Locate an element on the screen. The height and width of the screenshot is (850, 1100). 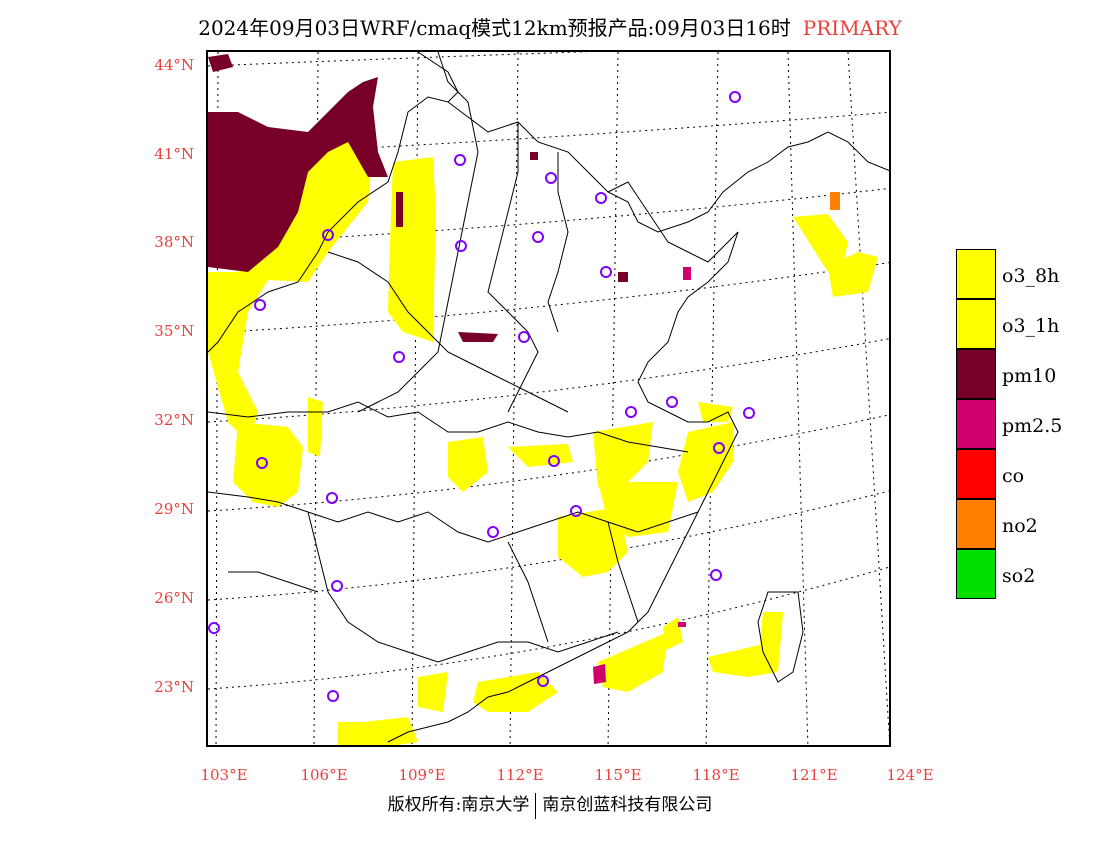
lat-label-41: 41°N is located at coordinates (174, 154).